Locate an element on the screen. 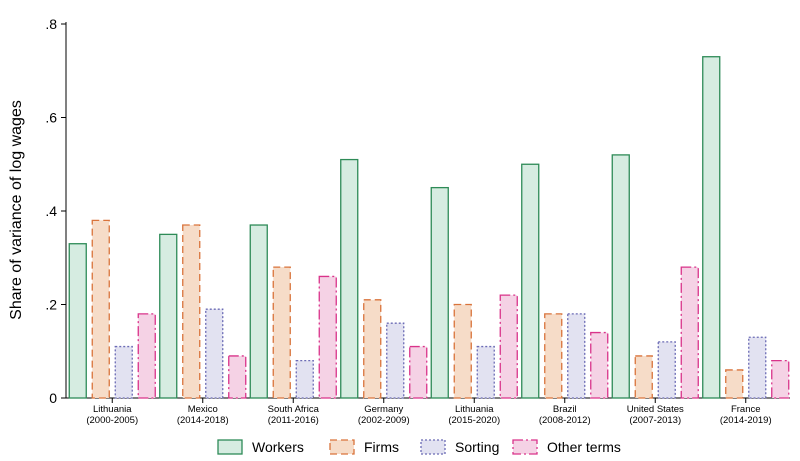  y-axis: 0 .2 .4 .6 .8 is located at coordinates (56, 211).